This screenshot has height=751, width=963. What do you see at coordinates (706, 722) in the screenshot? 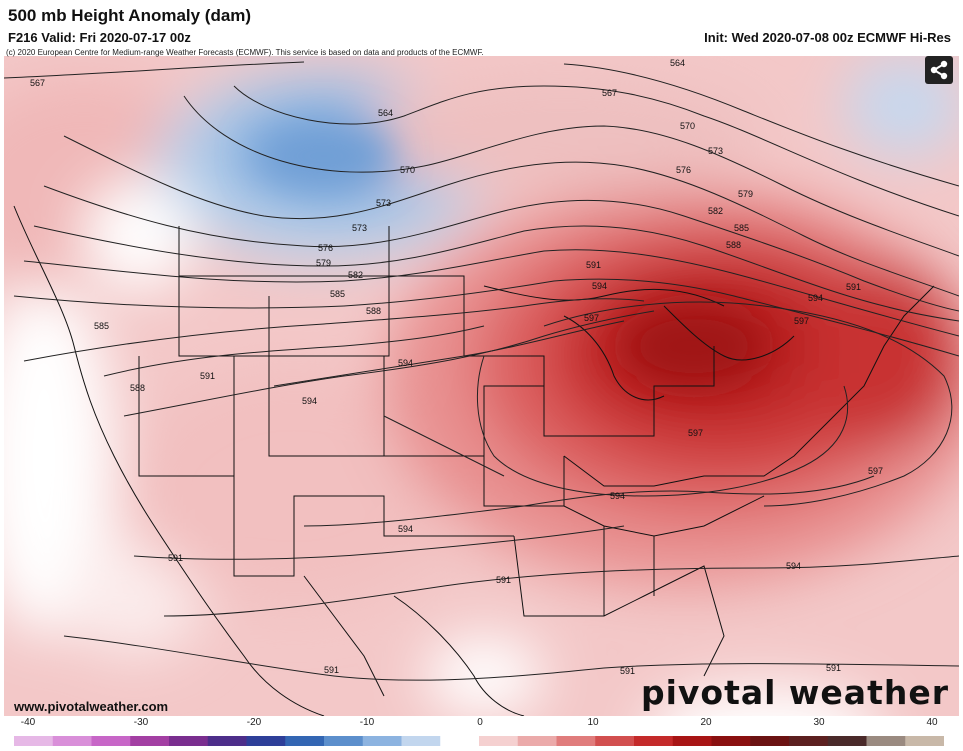
I see `colorbar-tick: 20` at bounding box center [706, 722].